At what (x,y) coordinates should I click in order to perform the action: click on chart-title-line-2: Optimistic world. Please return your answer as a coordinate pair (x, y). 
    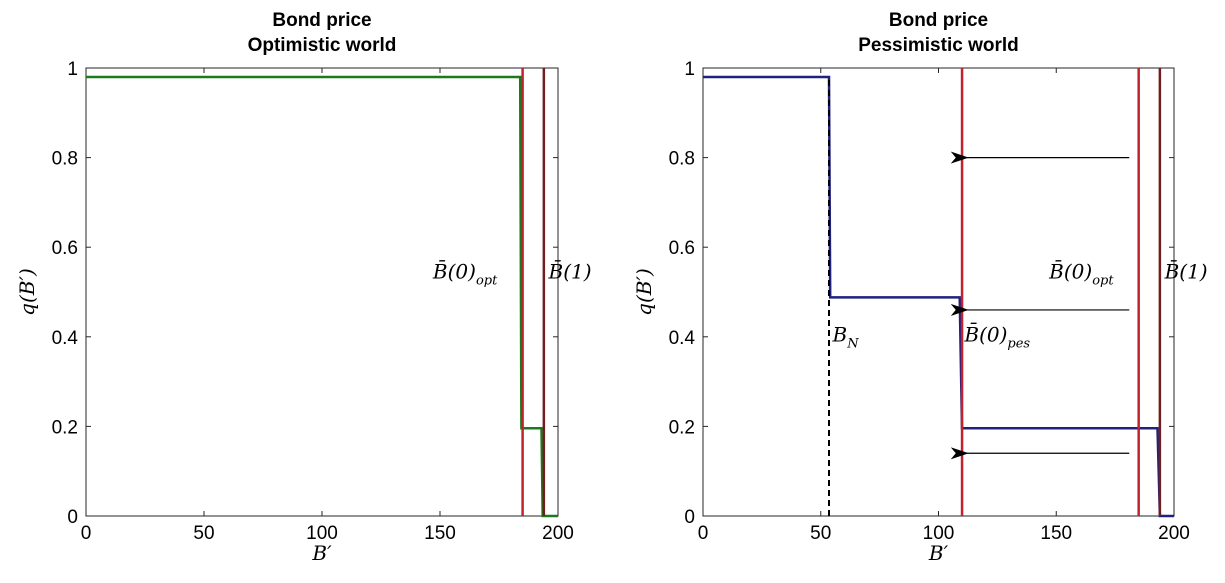
    Looking at the image, I should click on (322, 45).